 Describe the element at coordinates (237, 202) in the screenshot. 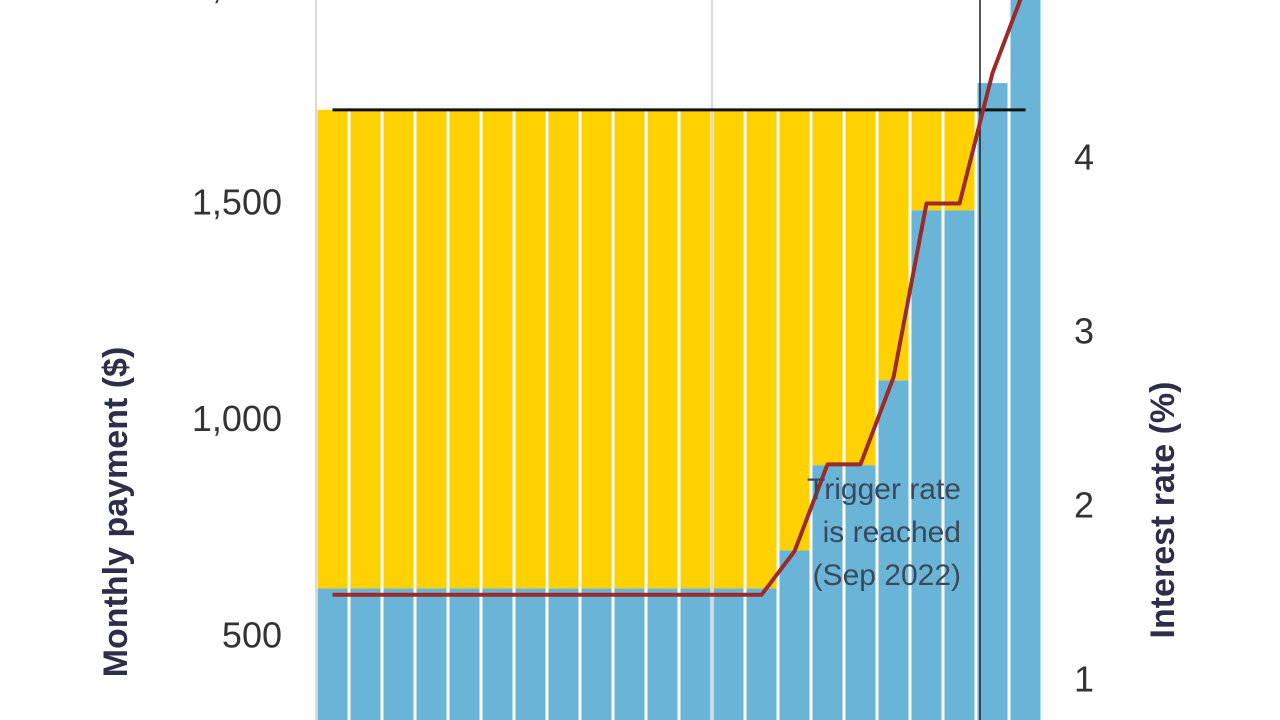

I see `y-tick-label: 1,500` at that location.